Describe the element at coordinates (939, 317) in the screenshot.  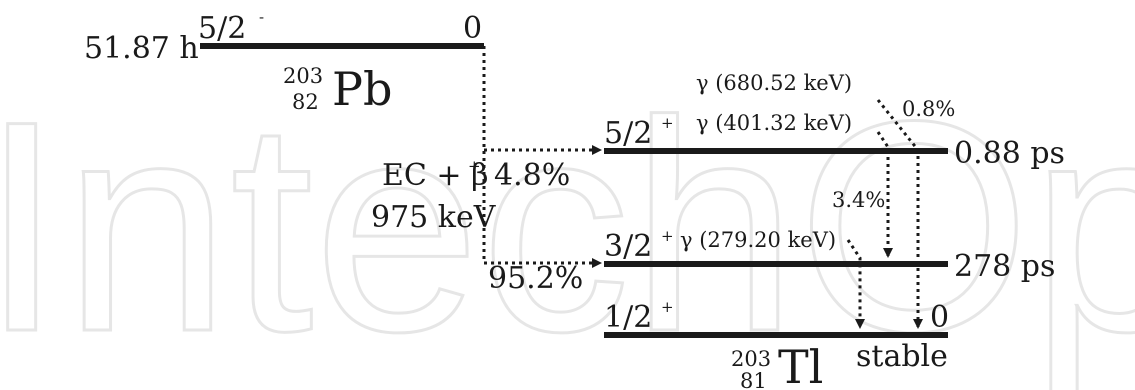
I see `level-energy-1-2: 0` at that location.